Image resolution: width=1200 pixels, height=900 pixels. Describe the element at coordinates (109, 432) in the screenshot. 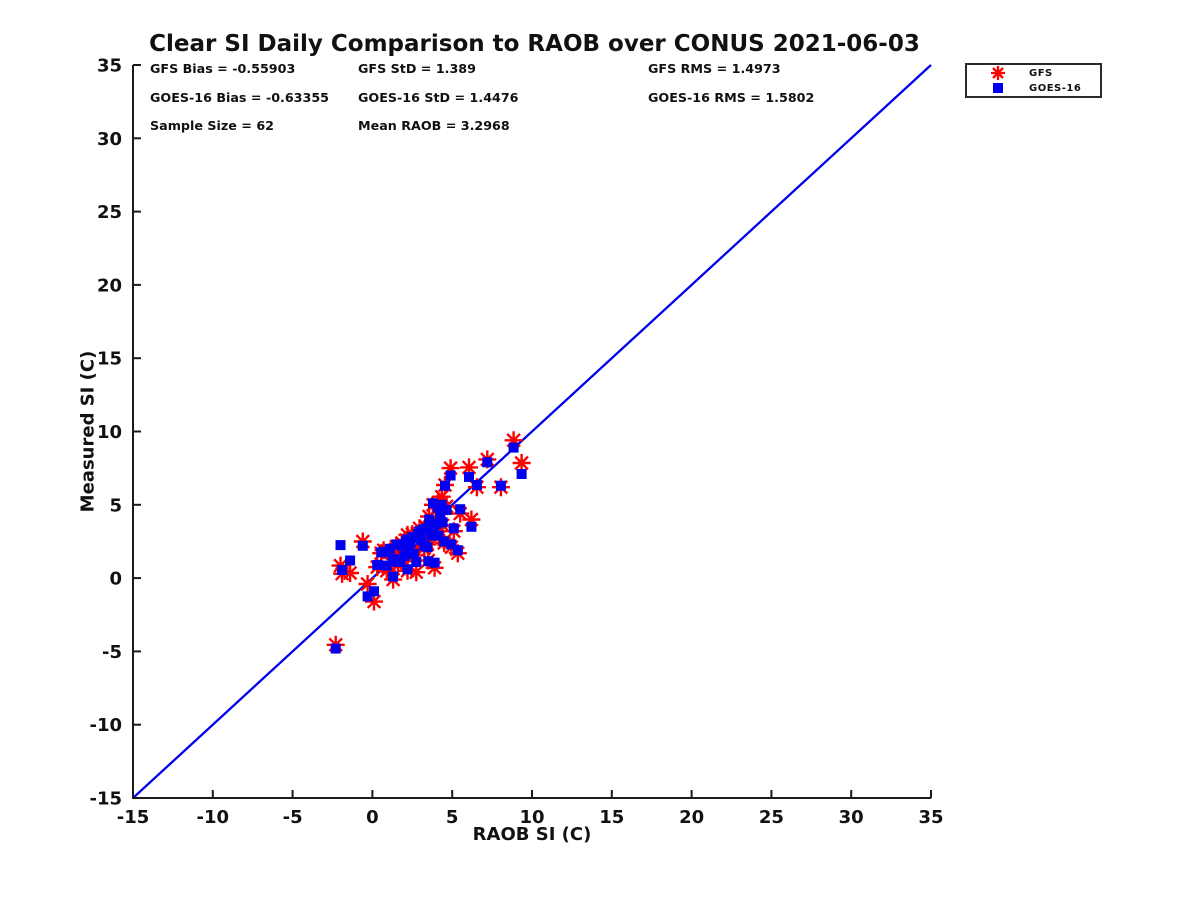

I see `y-tick-label: 10` at that location.